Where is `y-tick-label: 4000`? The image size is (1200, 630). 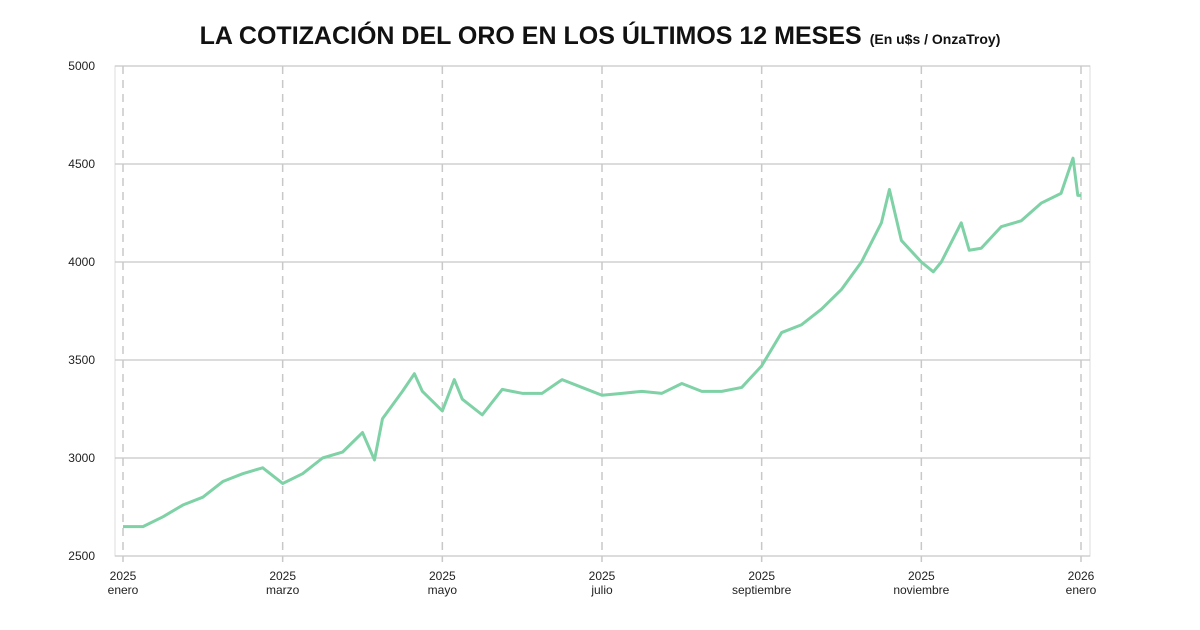 y-tick-label: 4000 is located at coordinates (81, 262).